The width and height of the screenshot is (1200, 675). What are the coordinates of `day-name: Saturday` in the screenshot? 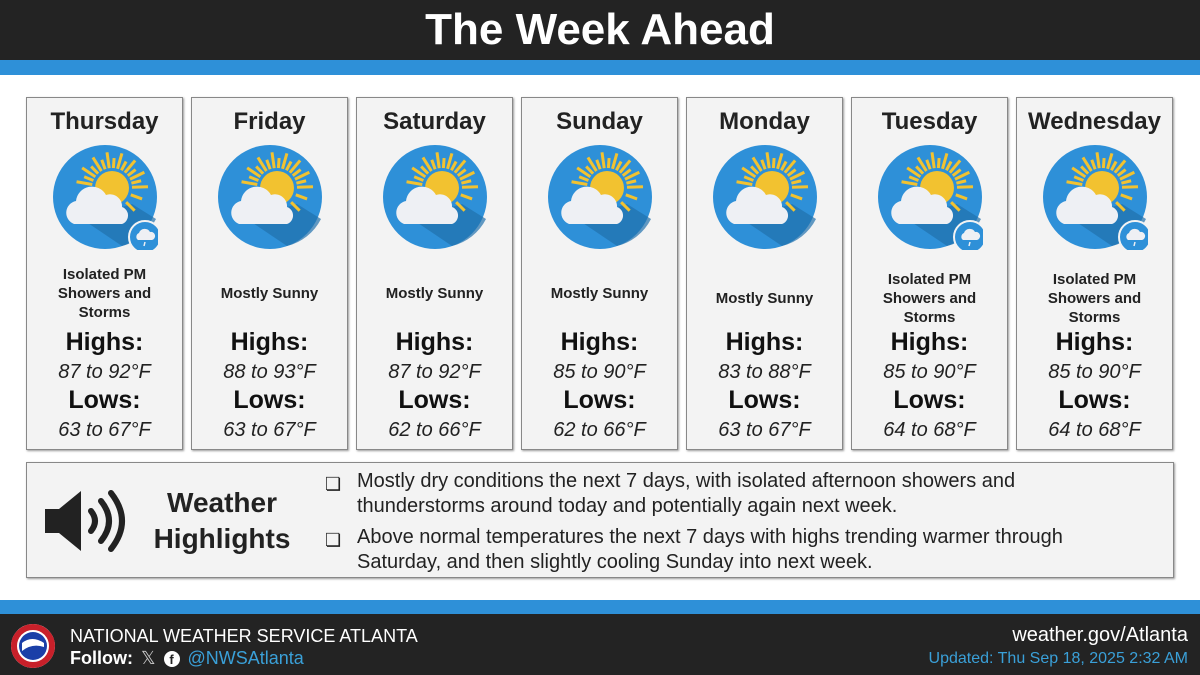 It's located at (434, 121).